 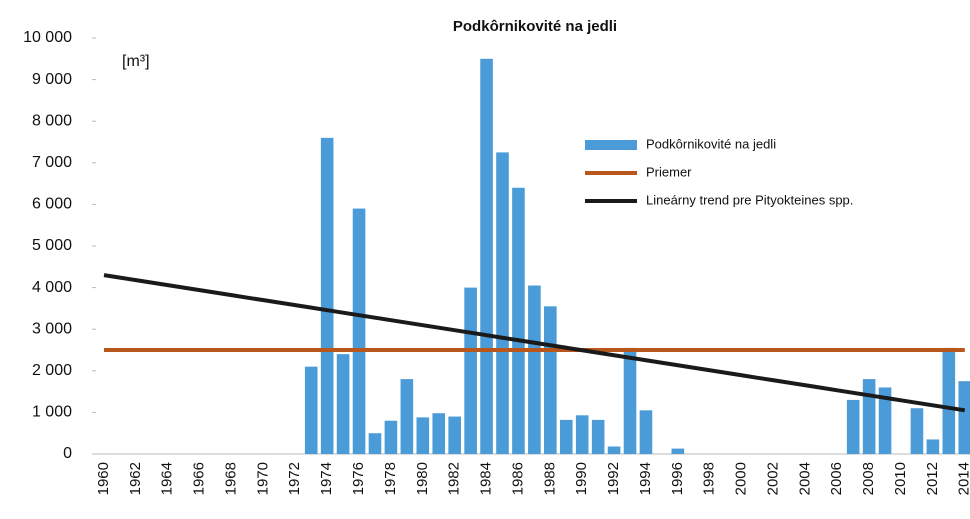 I want to click on y-tick-label: 7 000, so click(x=52, y=162).